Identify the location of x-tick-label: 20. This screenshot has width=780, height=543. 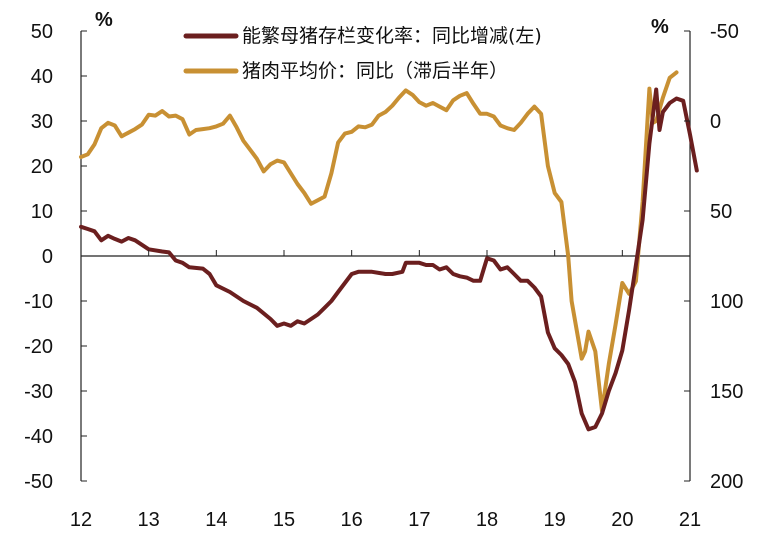
(622, 520).